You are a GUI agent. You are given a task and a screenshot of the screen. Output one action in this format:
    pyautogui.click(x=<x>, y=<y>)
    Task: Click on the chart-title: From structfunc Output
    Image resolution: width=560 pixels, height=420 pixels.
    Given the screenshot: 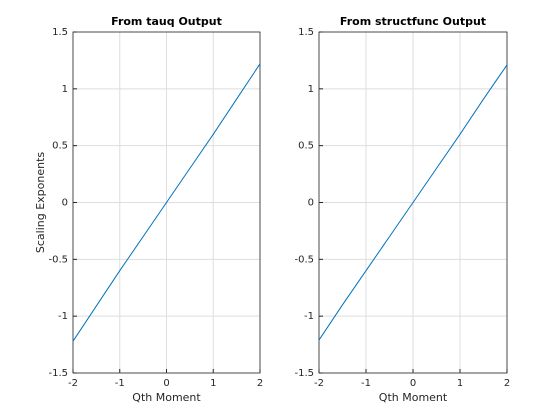 What is the action you would take?
    pyautogui.click(x=413, y=21)
    